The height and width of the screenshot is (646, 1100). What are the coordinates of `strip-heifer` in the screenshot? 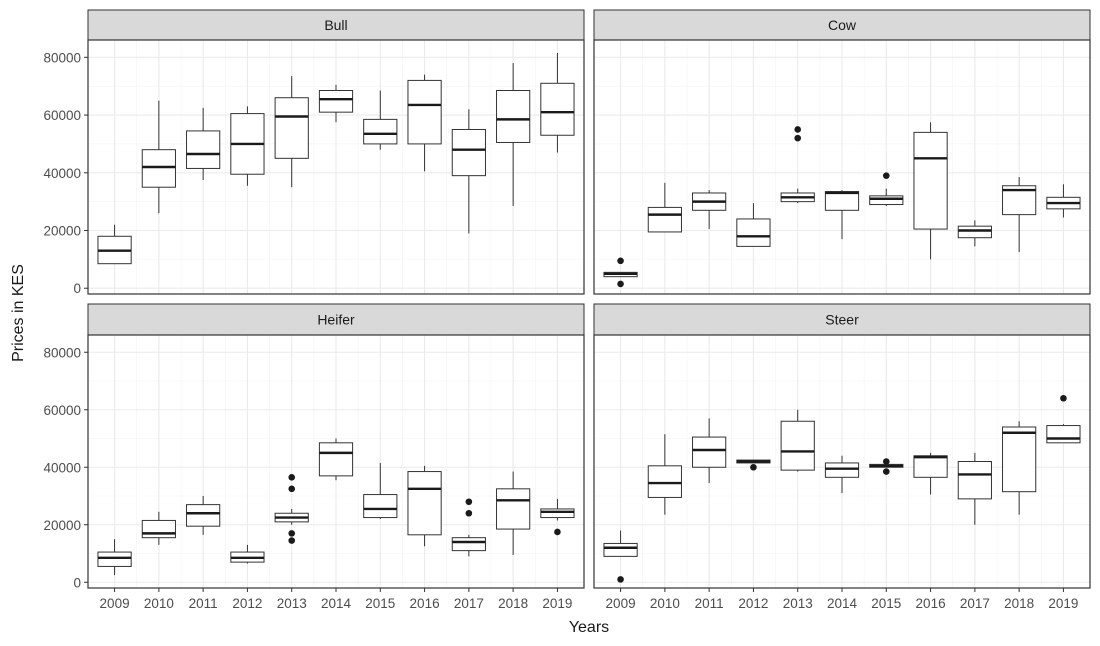 It's located at (336, 319).